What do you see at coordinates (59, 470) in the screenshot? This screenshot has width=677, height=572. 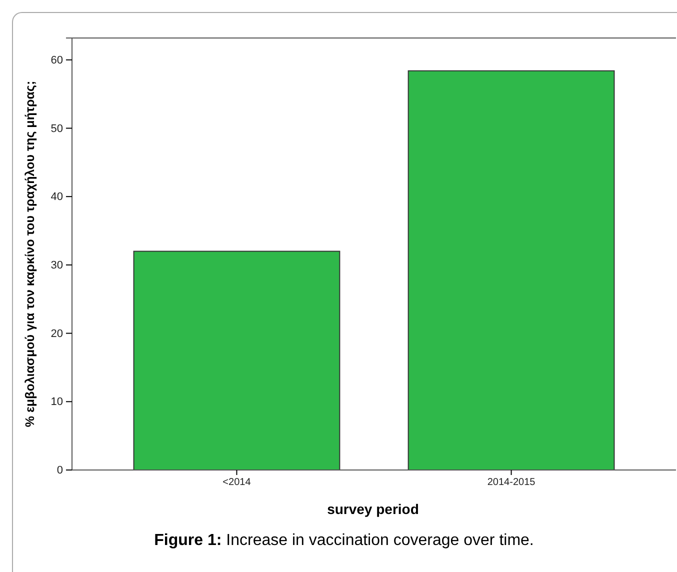 I see `y-tick-label: 0` at bounding box center [59, 470].